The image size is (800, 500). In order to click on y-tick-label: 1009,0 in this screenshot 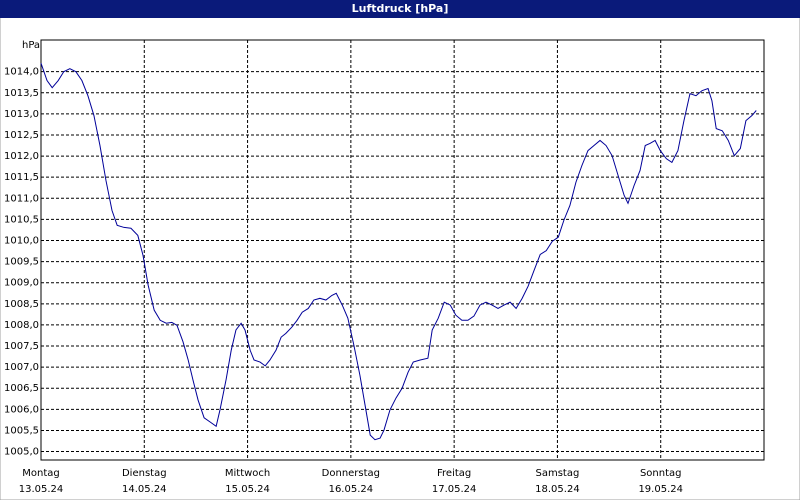, I will do `click(21, 283)`.